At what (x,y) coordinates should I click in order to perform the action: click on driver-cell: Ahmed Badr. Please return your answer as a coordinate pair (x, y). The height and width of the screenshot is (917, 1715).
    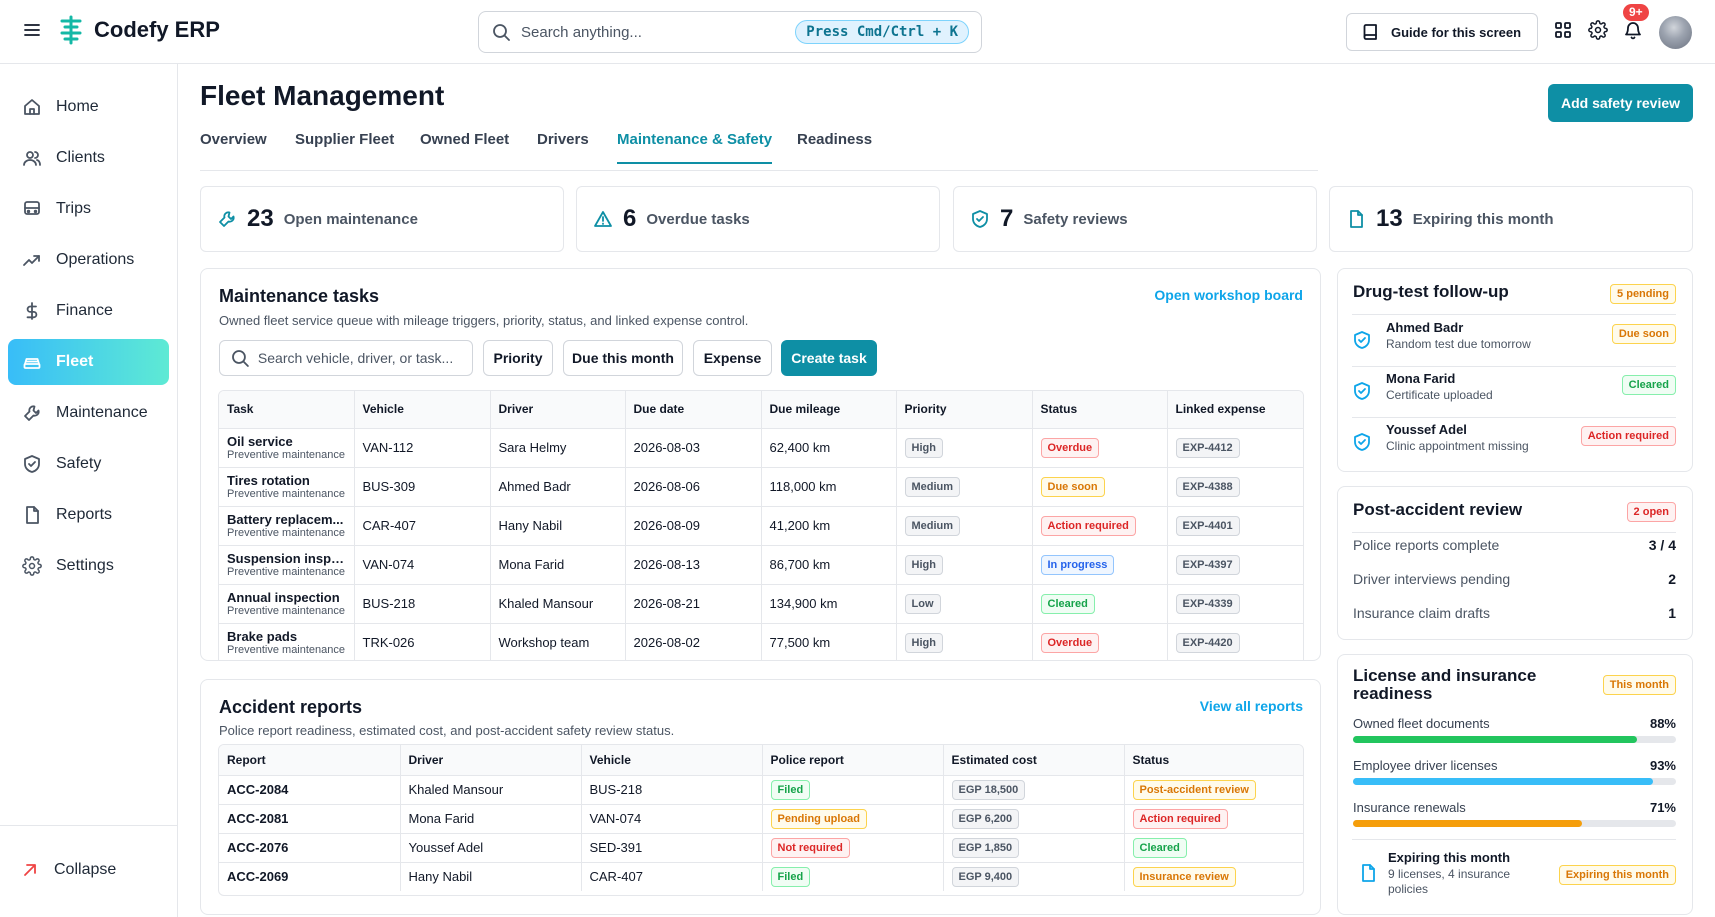
    Looking at the image, I should click on (558, 487).